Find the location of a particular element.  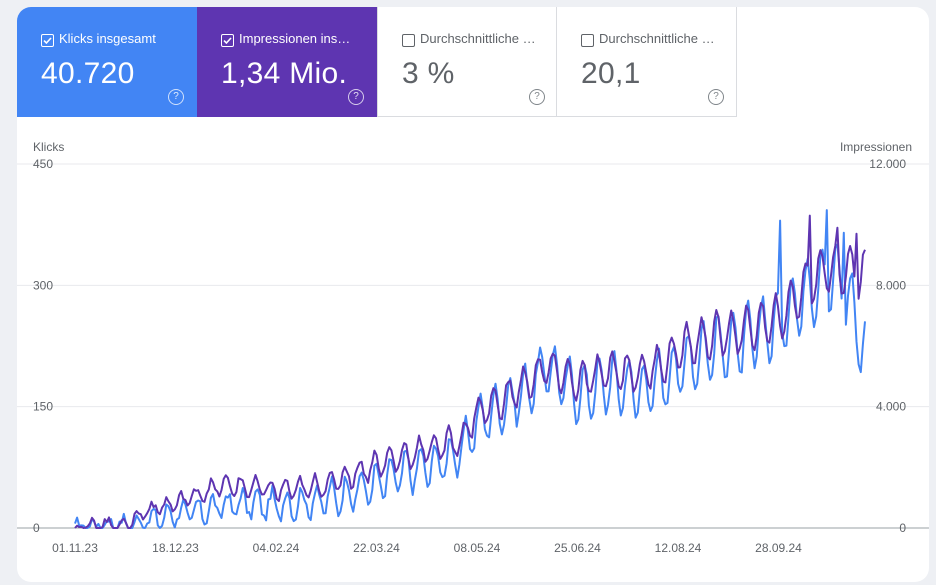

x-tick-label: 18.12.23 is located at coordinates (175, 548).